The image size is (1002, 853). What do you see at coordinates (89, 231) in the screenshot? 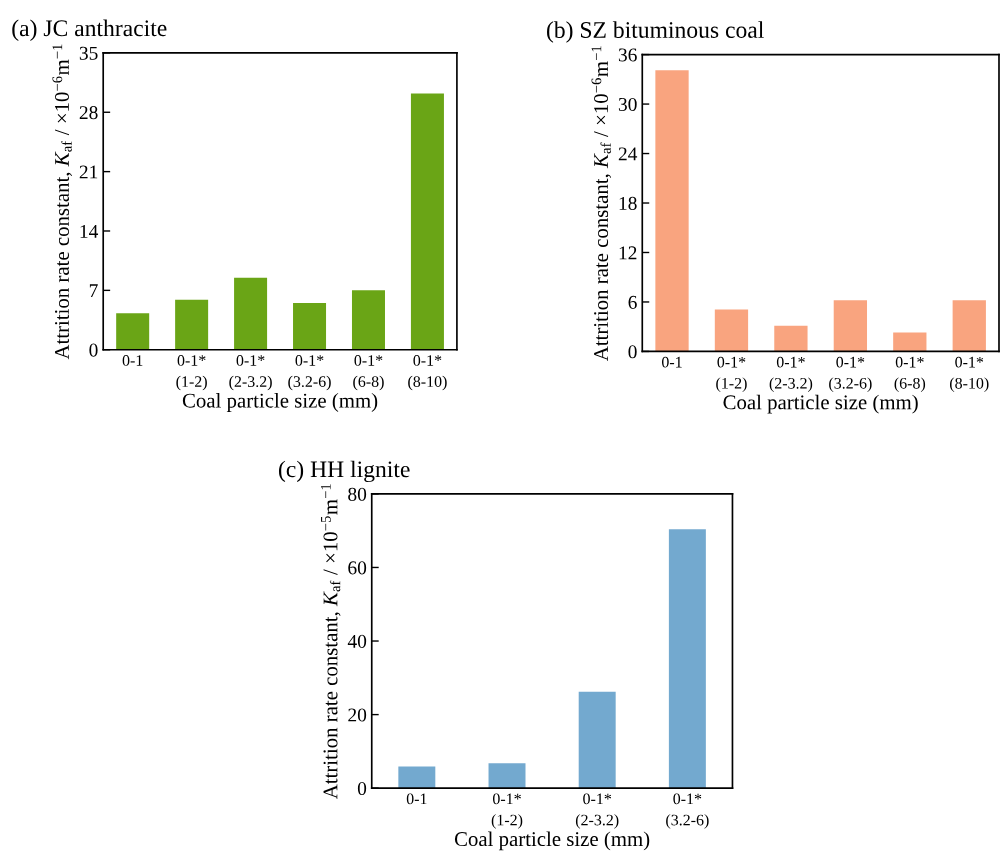
I see `y-tick-label: 14` at bounding box center [89, 231].